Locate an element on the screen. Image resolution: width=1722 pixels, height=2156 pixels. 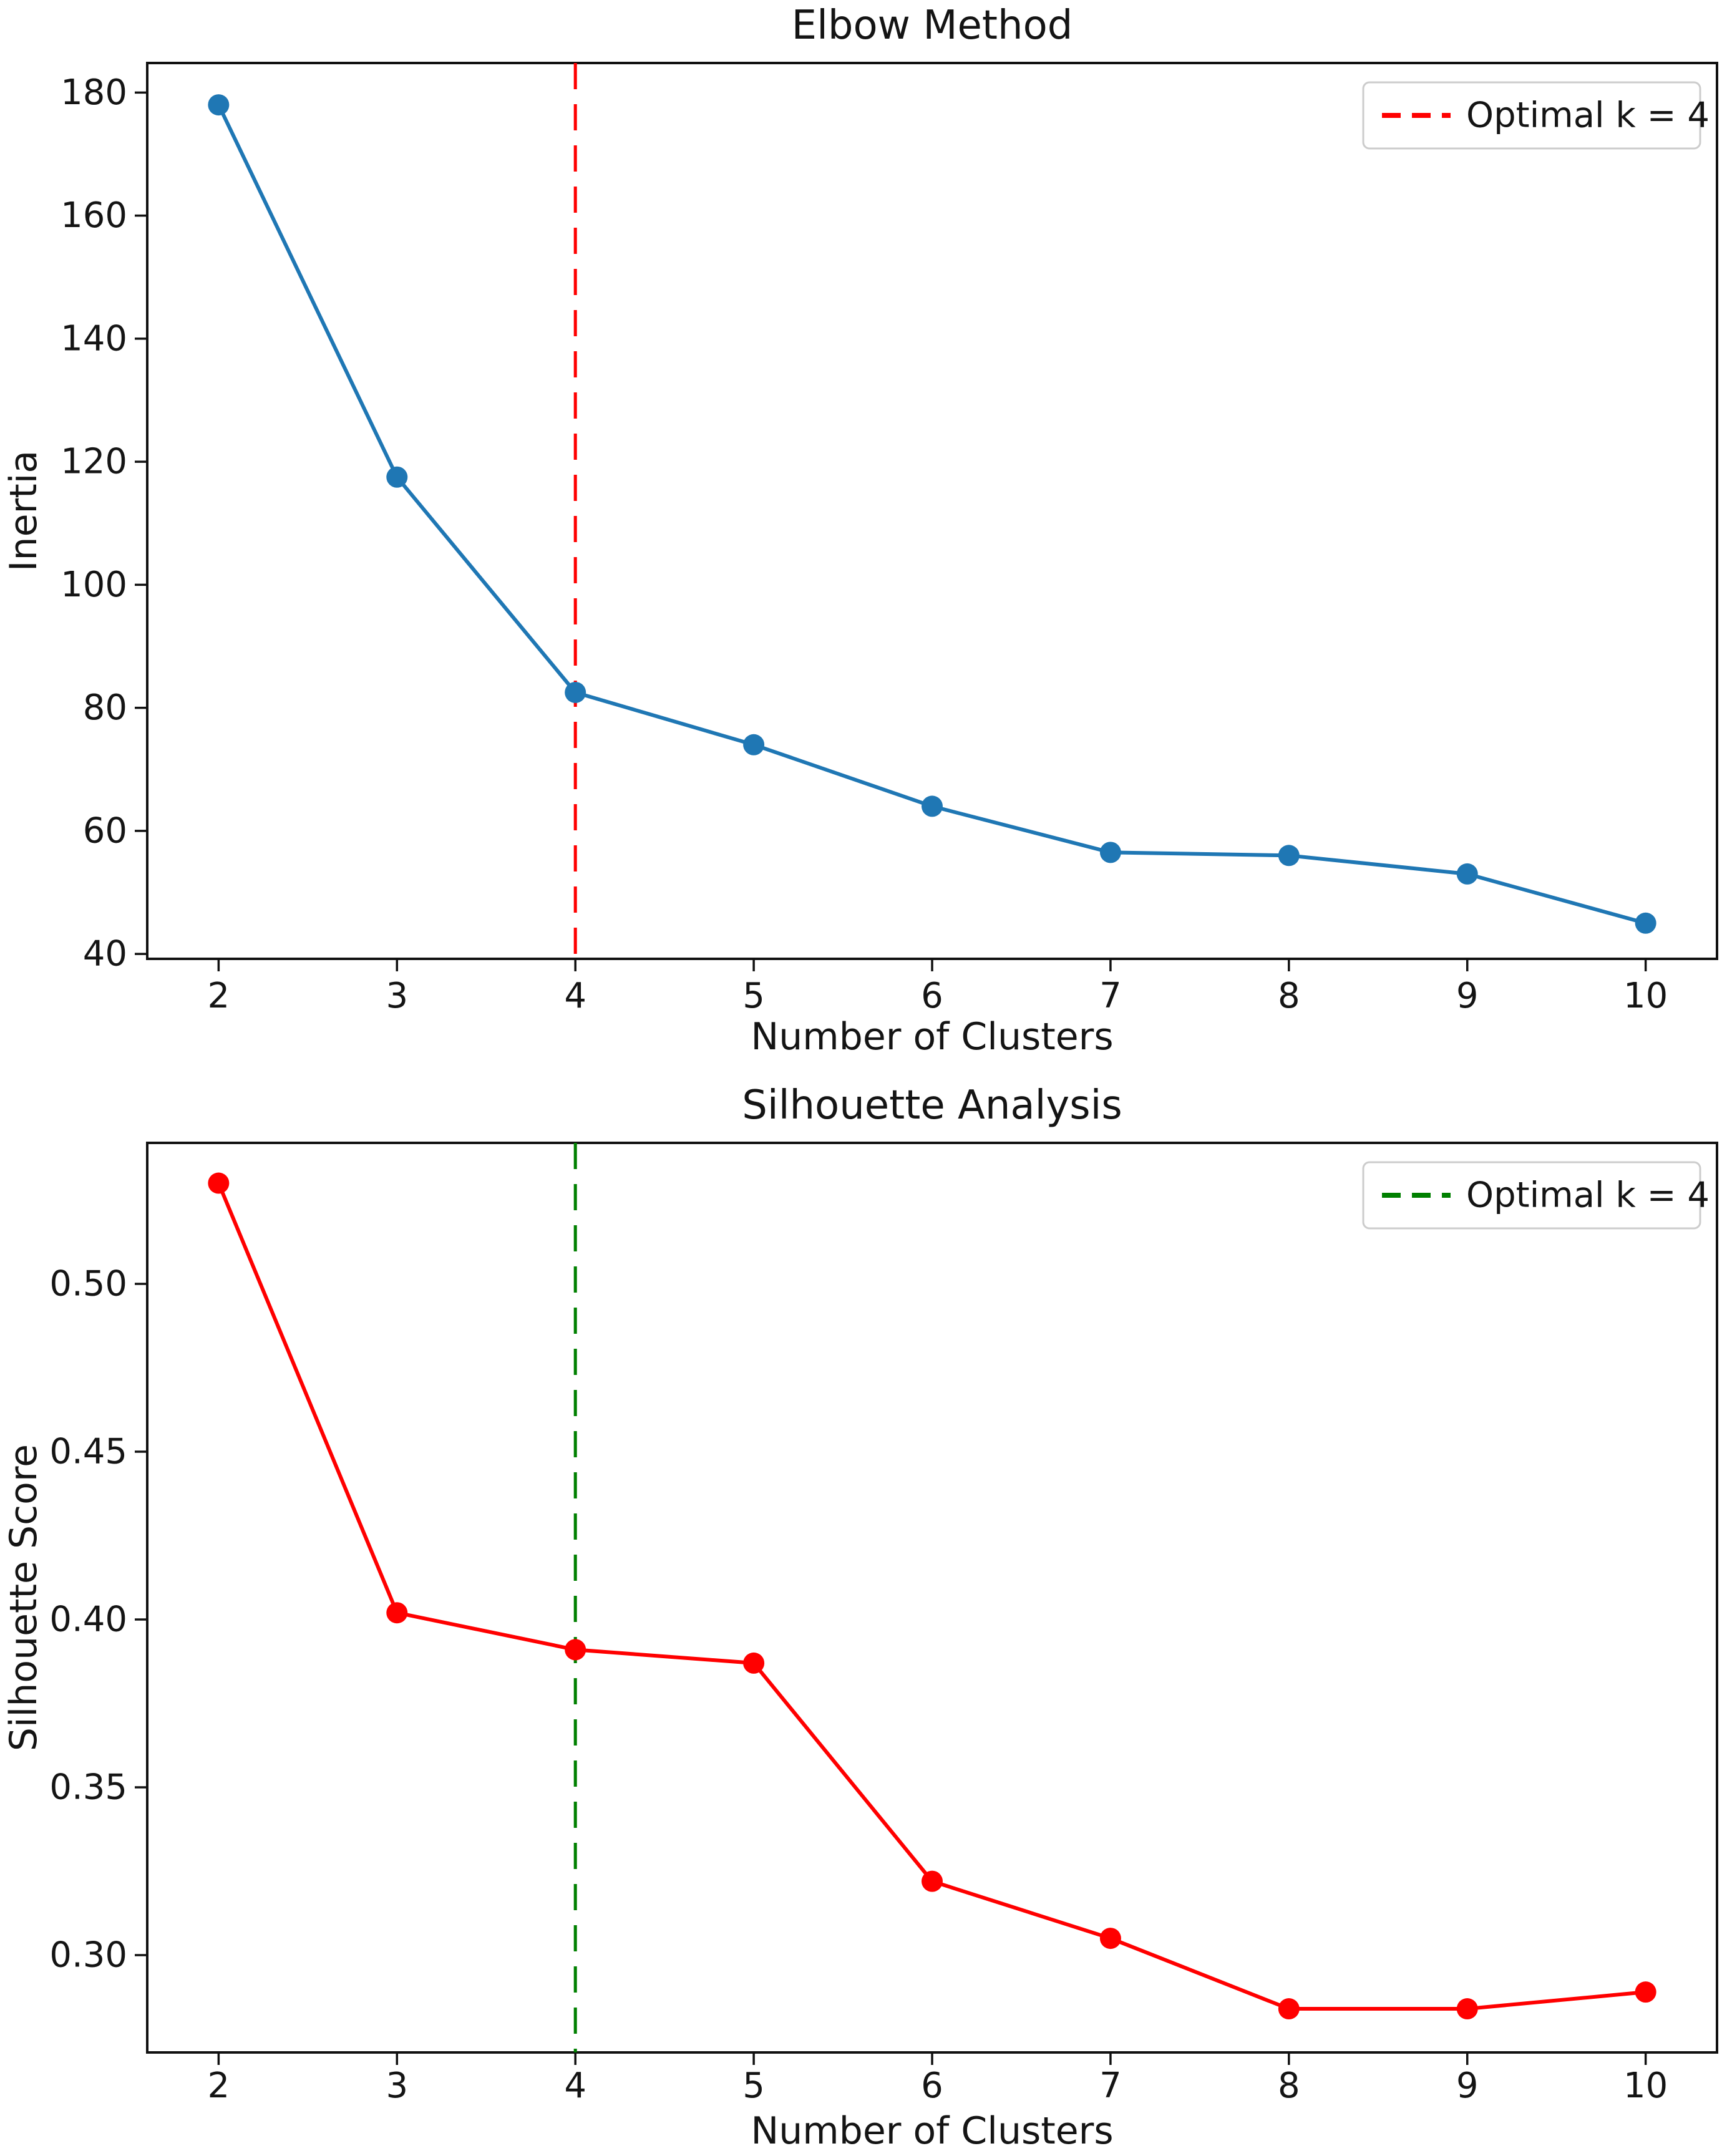
y-tick-label: 60 is located at coordinates (105, 830).